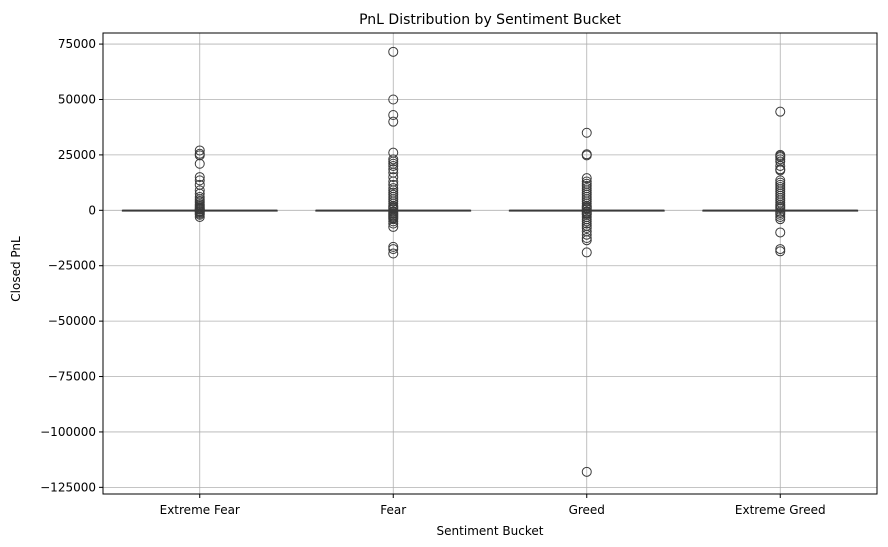  Describe the element at coordinates (77, 44) in the screenshot. I see `y-tick-label: 75000` at that location.